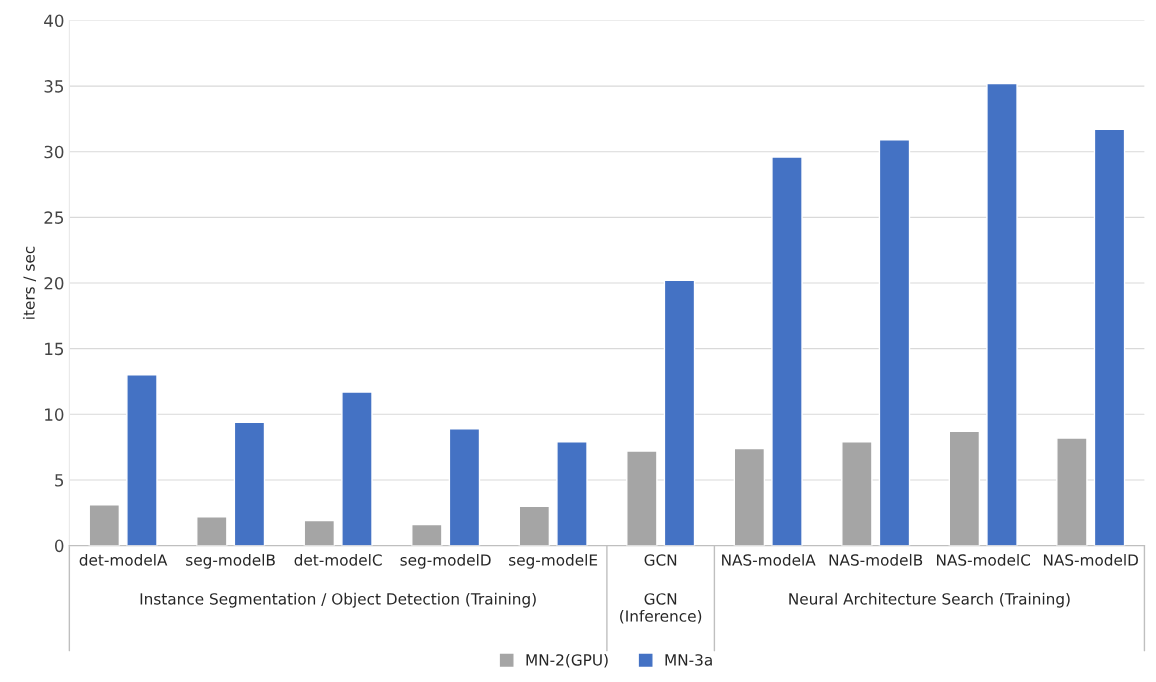 This screenshot has width=1156, height=682. I want to click on x-tick-label: seg-modelE, so click(553, 561).